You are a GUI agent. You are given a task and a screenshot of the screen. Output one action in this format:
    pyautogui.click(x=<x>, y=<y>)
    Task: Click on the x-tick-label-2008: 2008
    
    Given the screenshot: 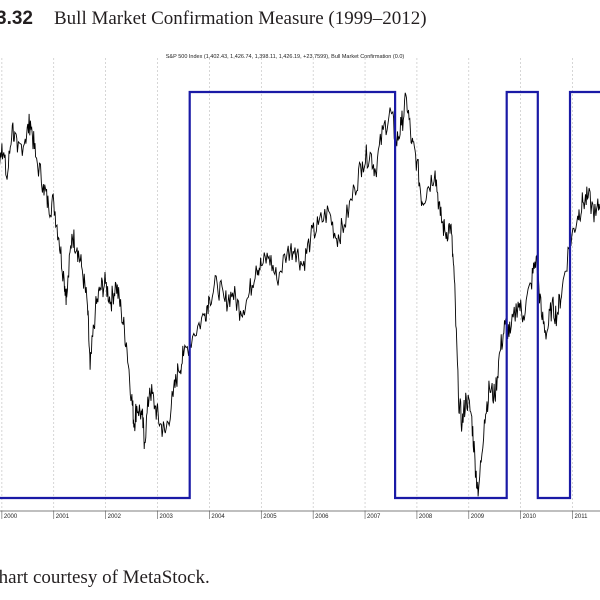 What is the action you would take?
    pyautogui.click(x=426, y=517)
    